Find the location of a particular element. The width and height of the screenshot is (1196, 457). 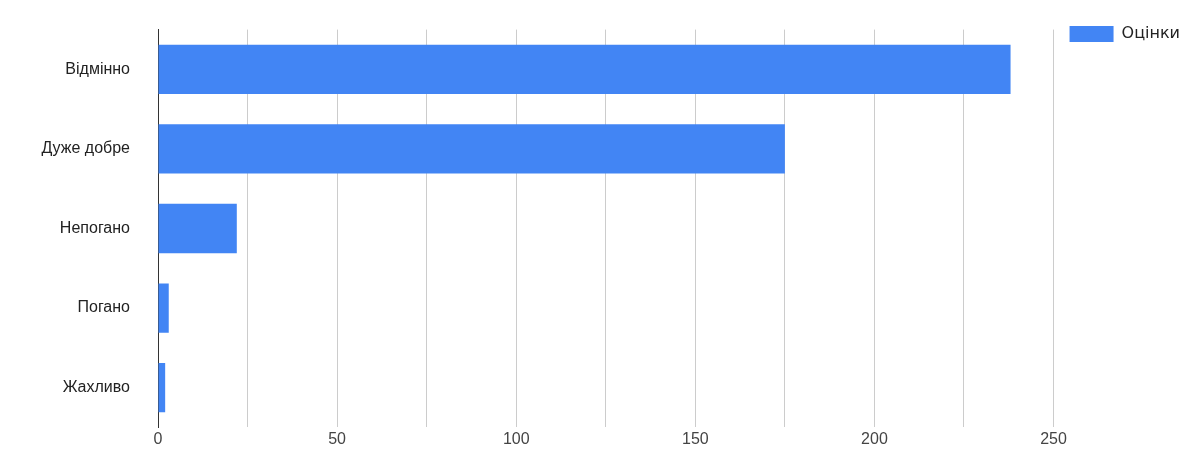

x-tick-label: 50 is located at coordinates (337, 439).